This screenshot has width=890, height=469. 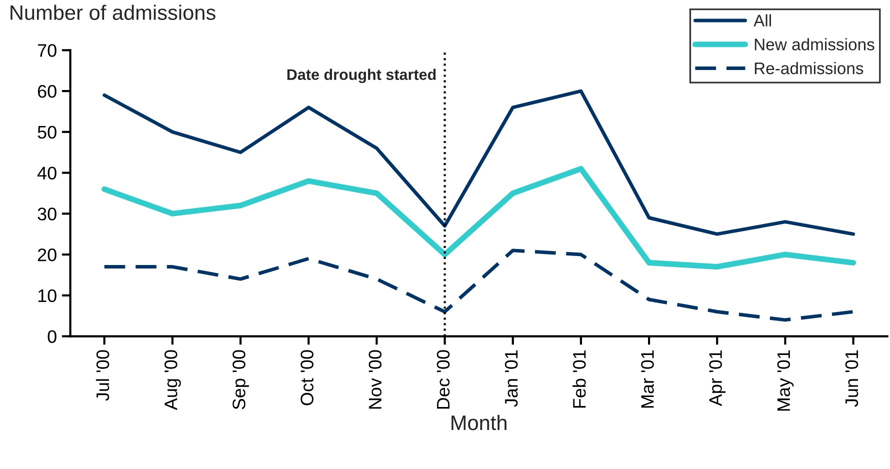 What do you see at coordinates (479, 422) in the screenshot?
I see `x-axis-title: Month` at bounding box center [479, 422].